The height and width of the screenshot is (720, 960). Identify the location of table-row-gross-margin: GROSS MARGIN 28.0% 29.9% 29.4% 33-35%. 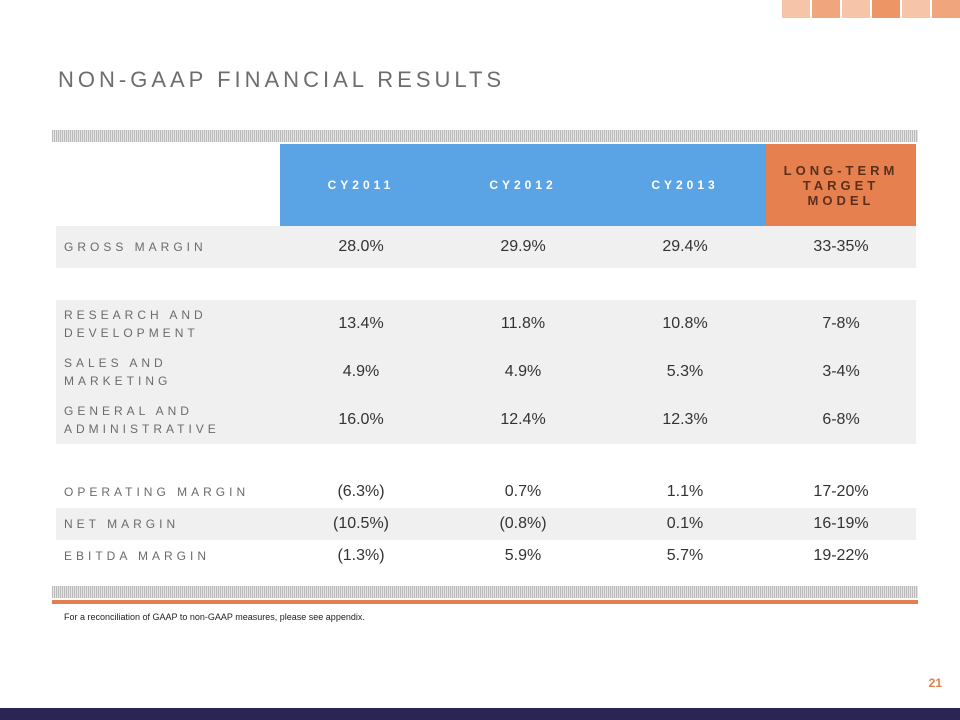
(486, 247).